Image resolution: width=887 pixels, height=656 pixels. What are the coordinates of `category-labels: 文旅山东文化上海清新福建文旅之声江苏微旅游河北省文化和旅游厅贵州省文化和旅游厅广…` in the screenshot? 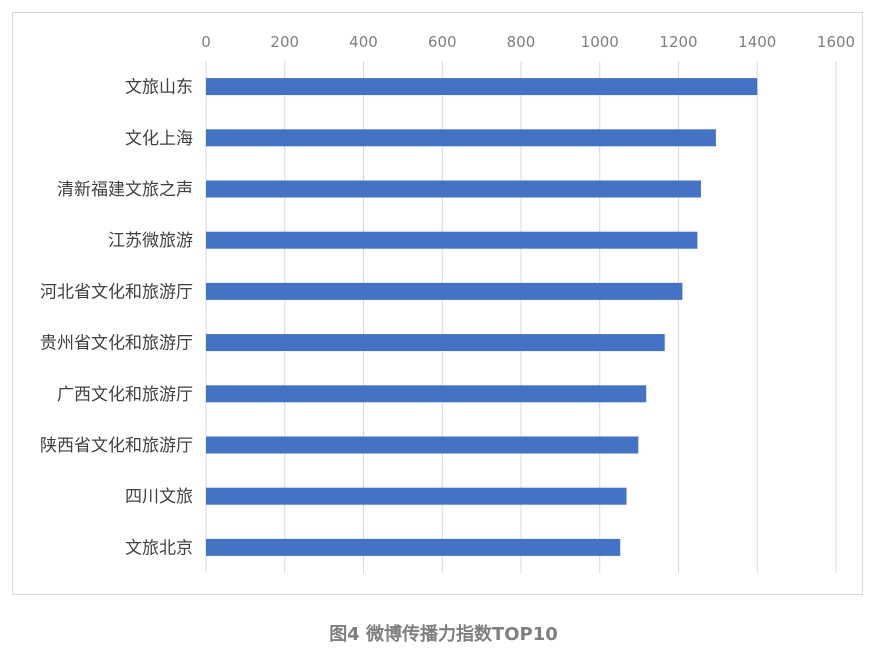 It's located at (116, 318).